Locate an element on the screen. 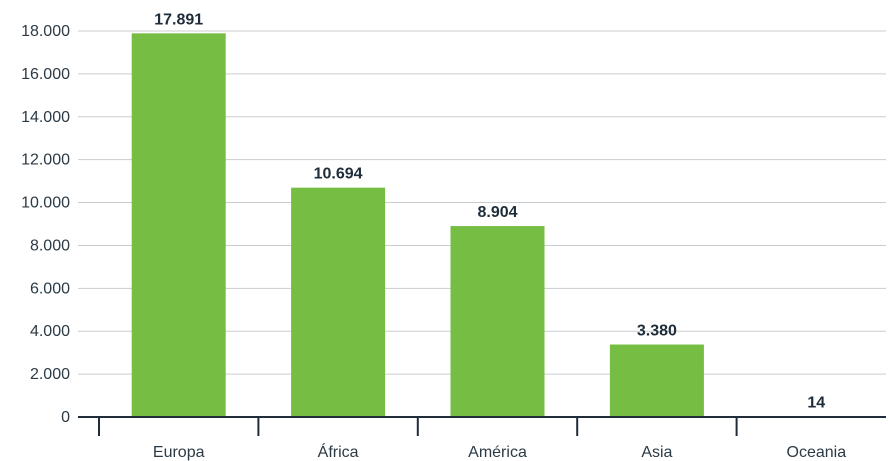 The height and width of the screenshot is (461, 889). y-tick-label: 0 is located at coordinates (65, 417).